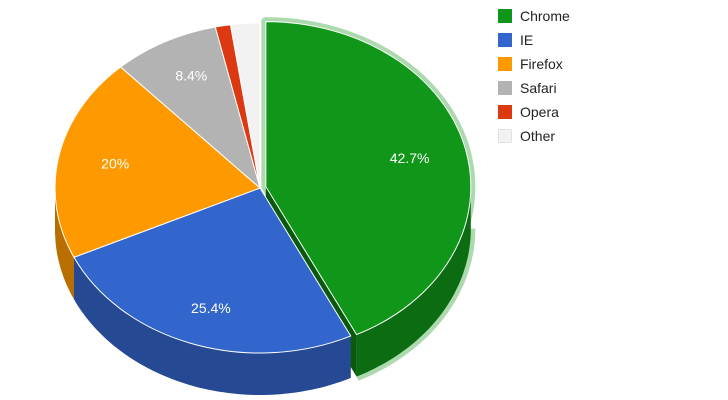  I want to click on legend-swatch-safari, so click(505, 88).